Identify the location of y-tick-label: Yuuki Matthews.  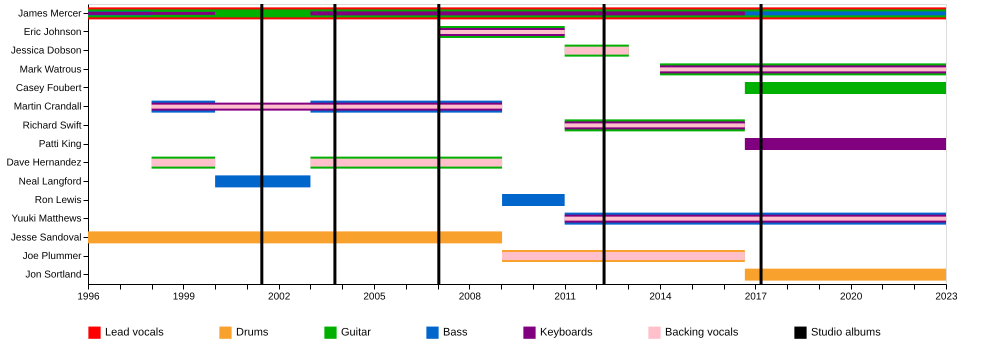
(46, 219).